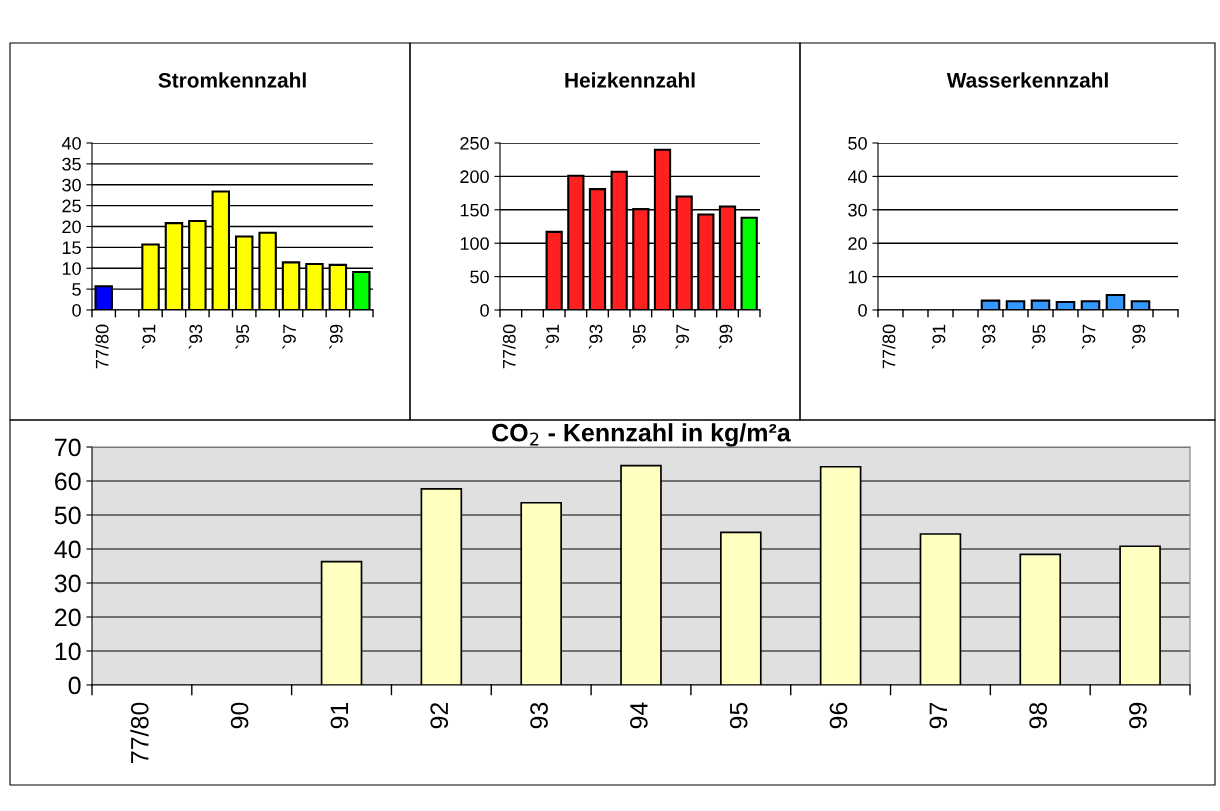 The width and height of the screenshot is (1220, 811). What do you see at coordinates (539, 715) in the screenshot?
I see `x-tick-label: 93` at bounding box center [539, 715].